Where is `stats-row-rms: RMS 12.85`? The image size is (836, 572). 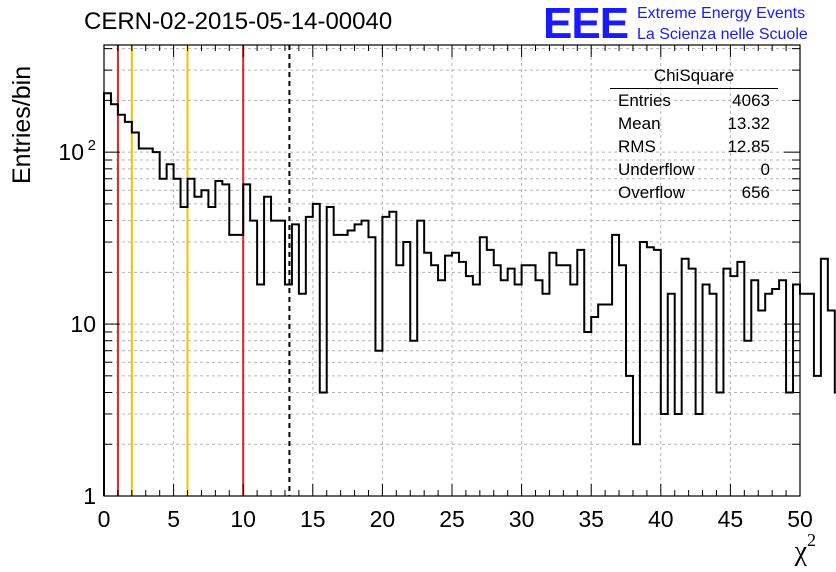 stats-row-rms: RMS 12.85 is located at coordinates (694, 146).